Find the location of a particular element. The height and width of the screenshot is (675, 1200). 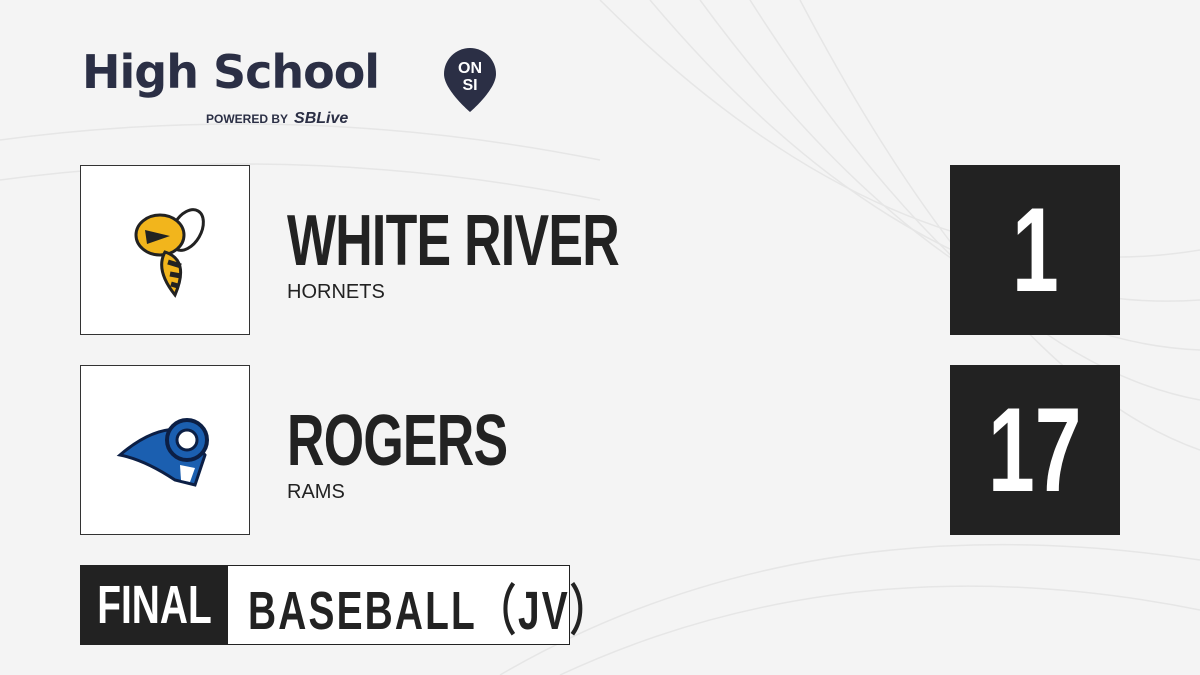

team-logo-rogers is located at coordinates (165, 450).